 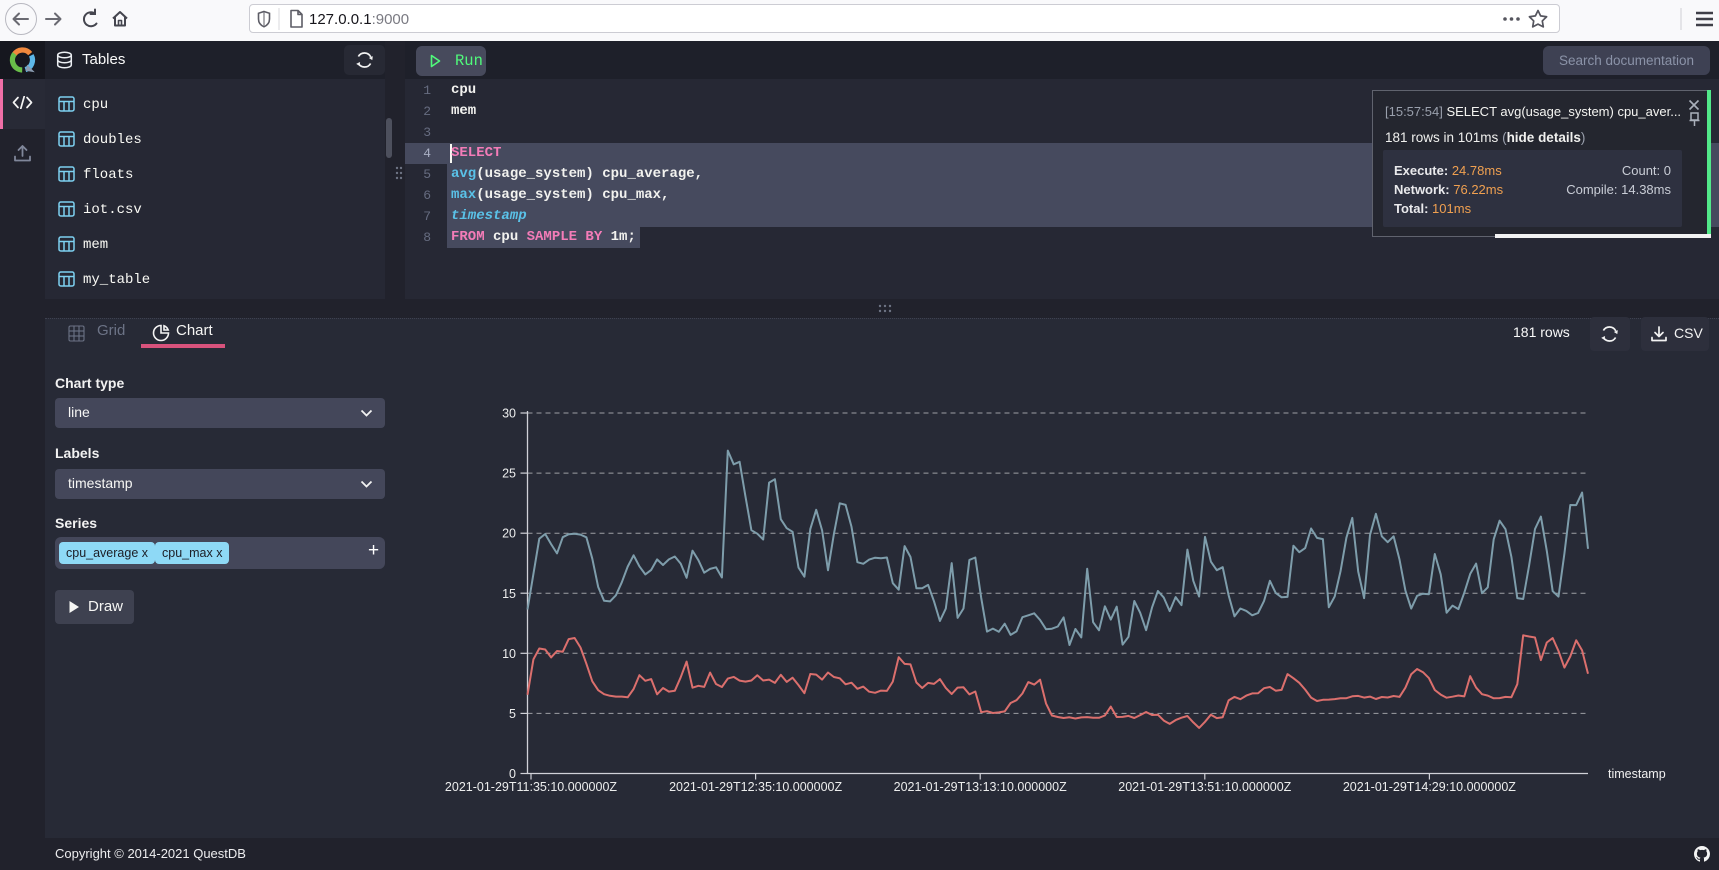 I want to click on svg-text: 30, so click(x=509, y=414).